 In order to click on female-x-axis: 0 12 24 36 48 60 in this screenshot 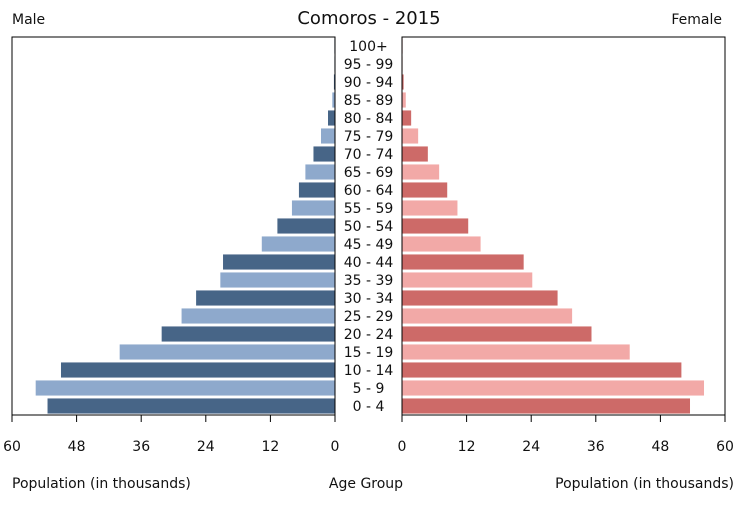, I will do `click(566, 435)`.